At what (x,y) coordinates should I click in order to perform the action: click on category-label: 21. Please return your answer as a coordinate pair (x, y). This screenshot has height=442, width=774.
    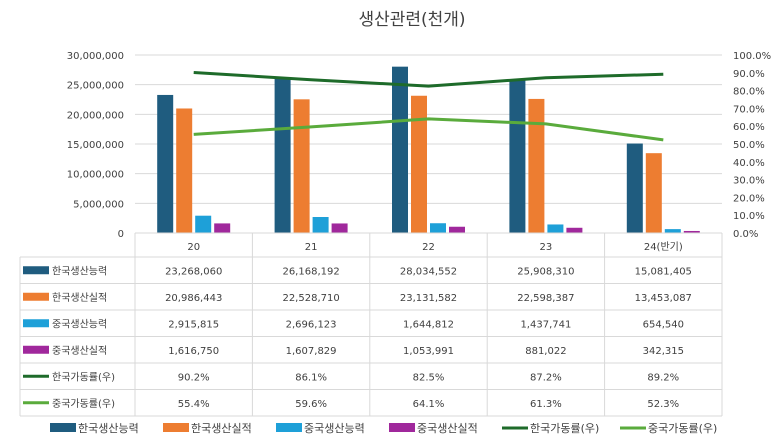
    Looking at the image, I should click on (311, 247).